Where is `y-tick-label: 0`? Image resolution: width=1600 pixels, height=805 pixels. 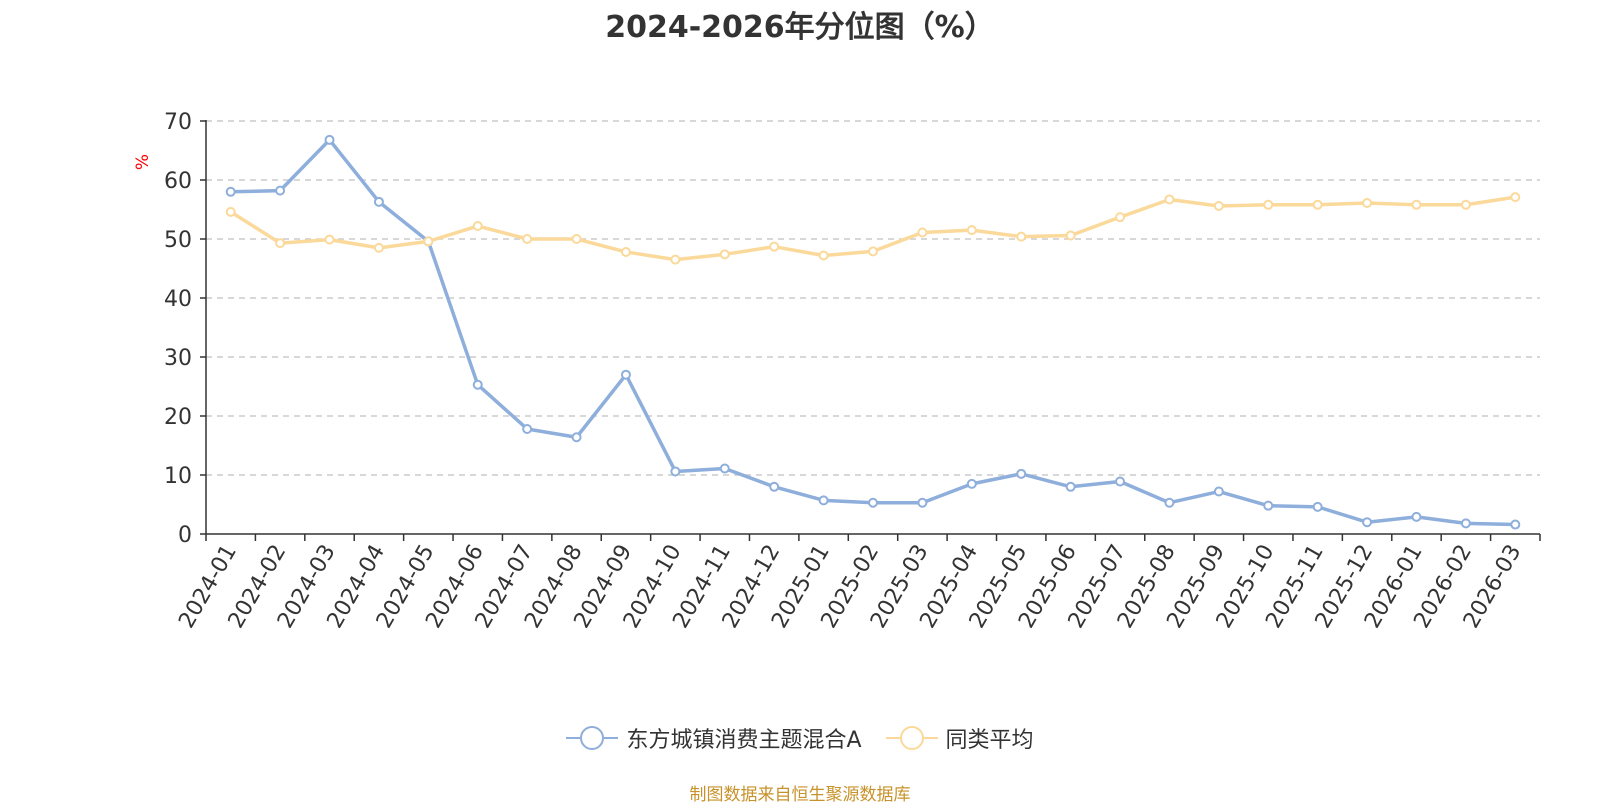 y-tick-label: 0 is located at coordinates (185, 535).